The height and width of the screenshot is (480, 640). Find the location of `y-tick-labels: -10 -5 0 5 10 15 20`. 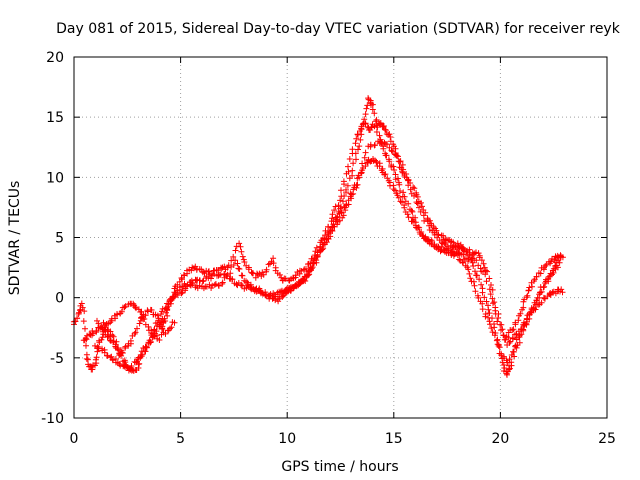

y-tick-labels: -10 -5 0 5 10 15 20 is located at coordinates (52, 238).